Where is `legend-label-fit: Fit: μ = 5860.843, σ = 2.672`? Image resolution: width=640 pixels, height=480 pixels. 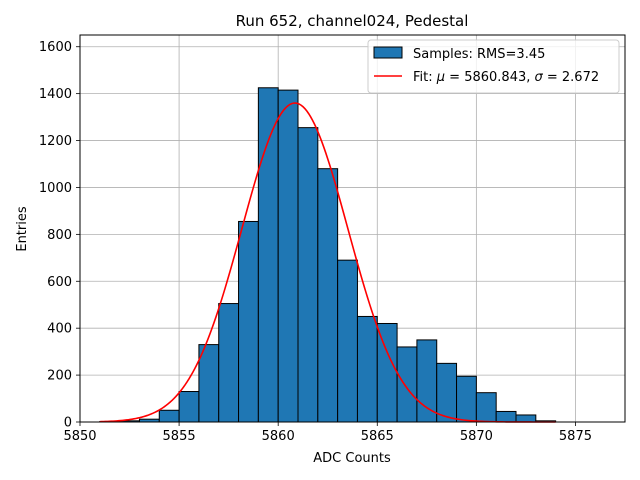 legend-label-fit: Fit: μ = 5860.843, σ = 2.672 is located at coordinates (506, 77).